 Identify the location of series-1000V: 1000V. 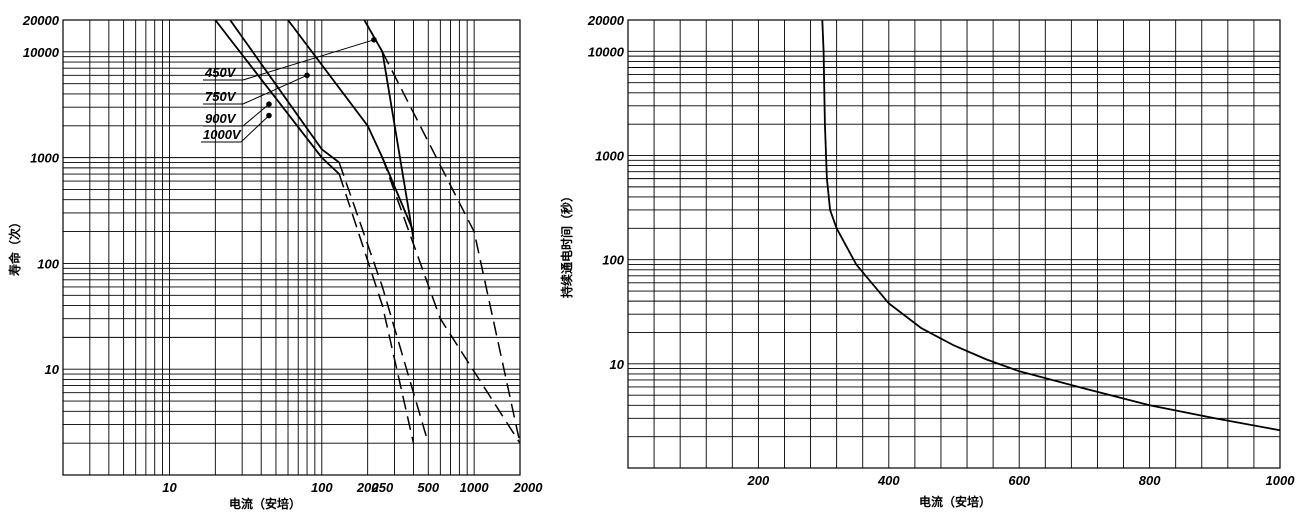
(308, 231).